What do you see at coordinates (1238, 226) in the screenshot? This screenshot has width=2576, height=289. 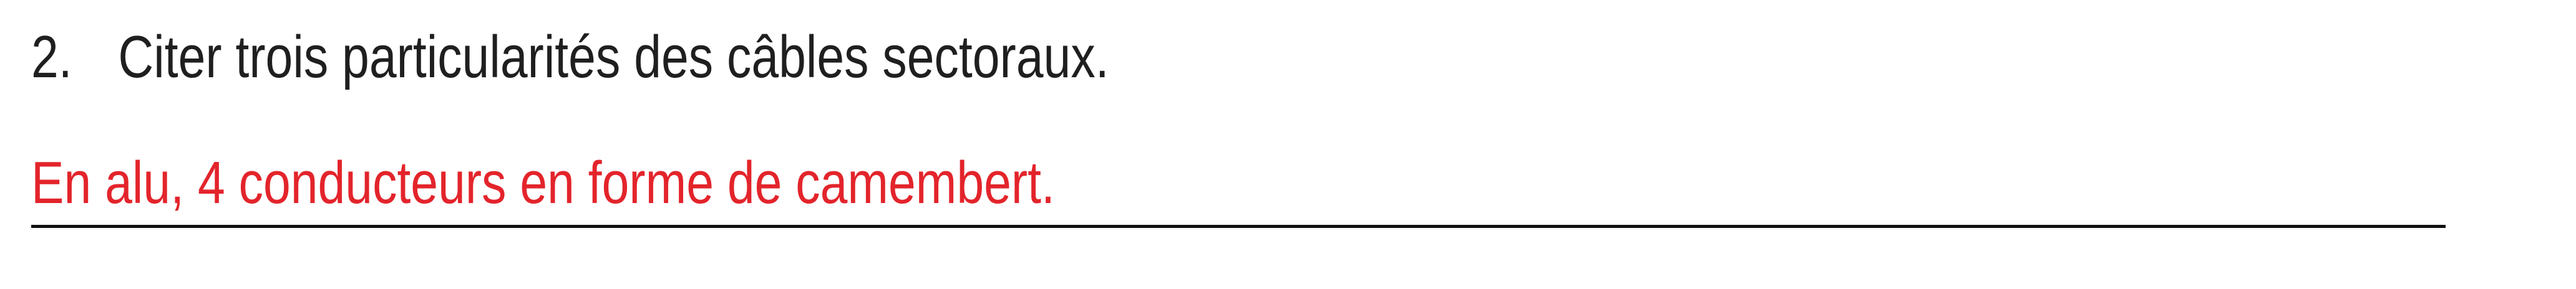 I see `answer-underline` at bounding box center [1238, 226].